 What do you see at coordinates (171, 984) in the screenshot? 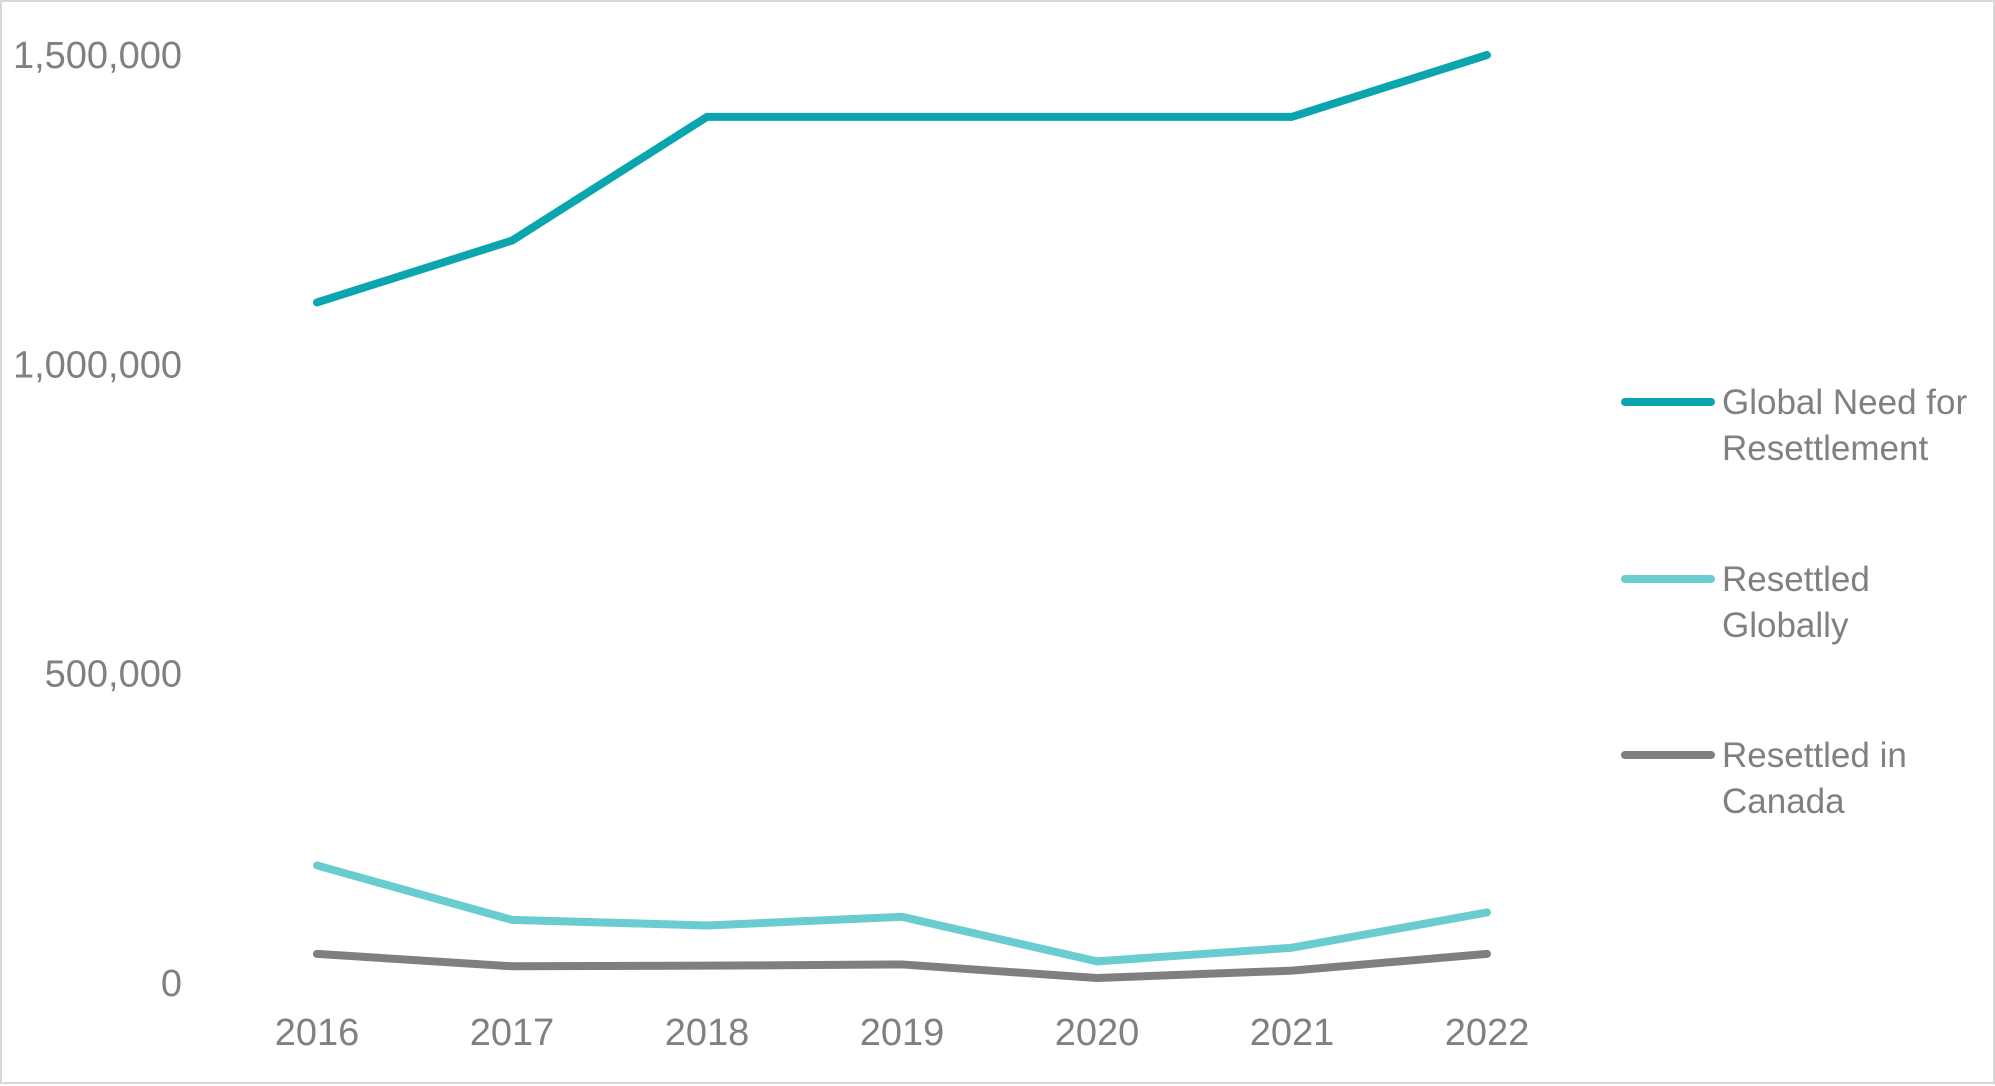
I see `y-tick-label: 0` at bounding box center [171, 984].